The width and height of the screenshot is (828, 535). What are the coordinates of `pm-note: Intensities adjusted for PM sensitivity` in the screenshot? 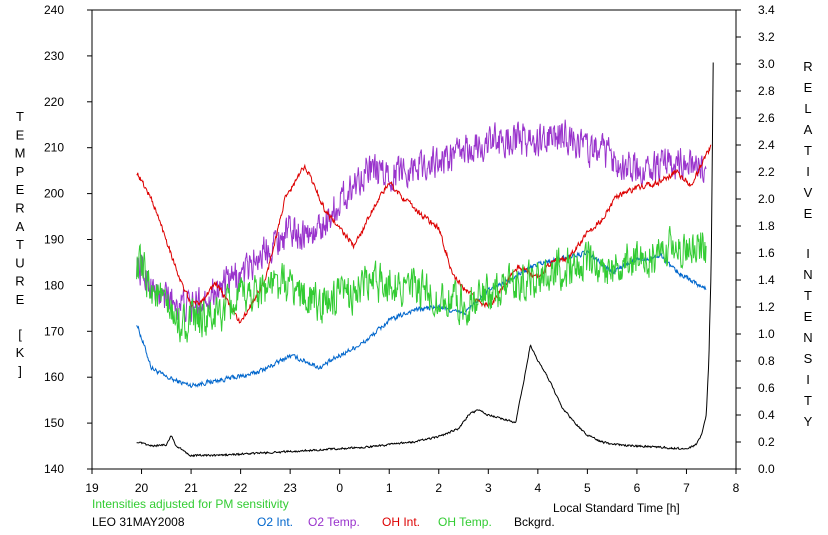 It's located at (190, 504).